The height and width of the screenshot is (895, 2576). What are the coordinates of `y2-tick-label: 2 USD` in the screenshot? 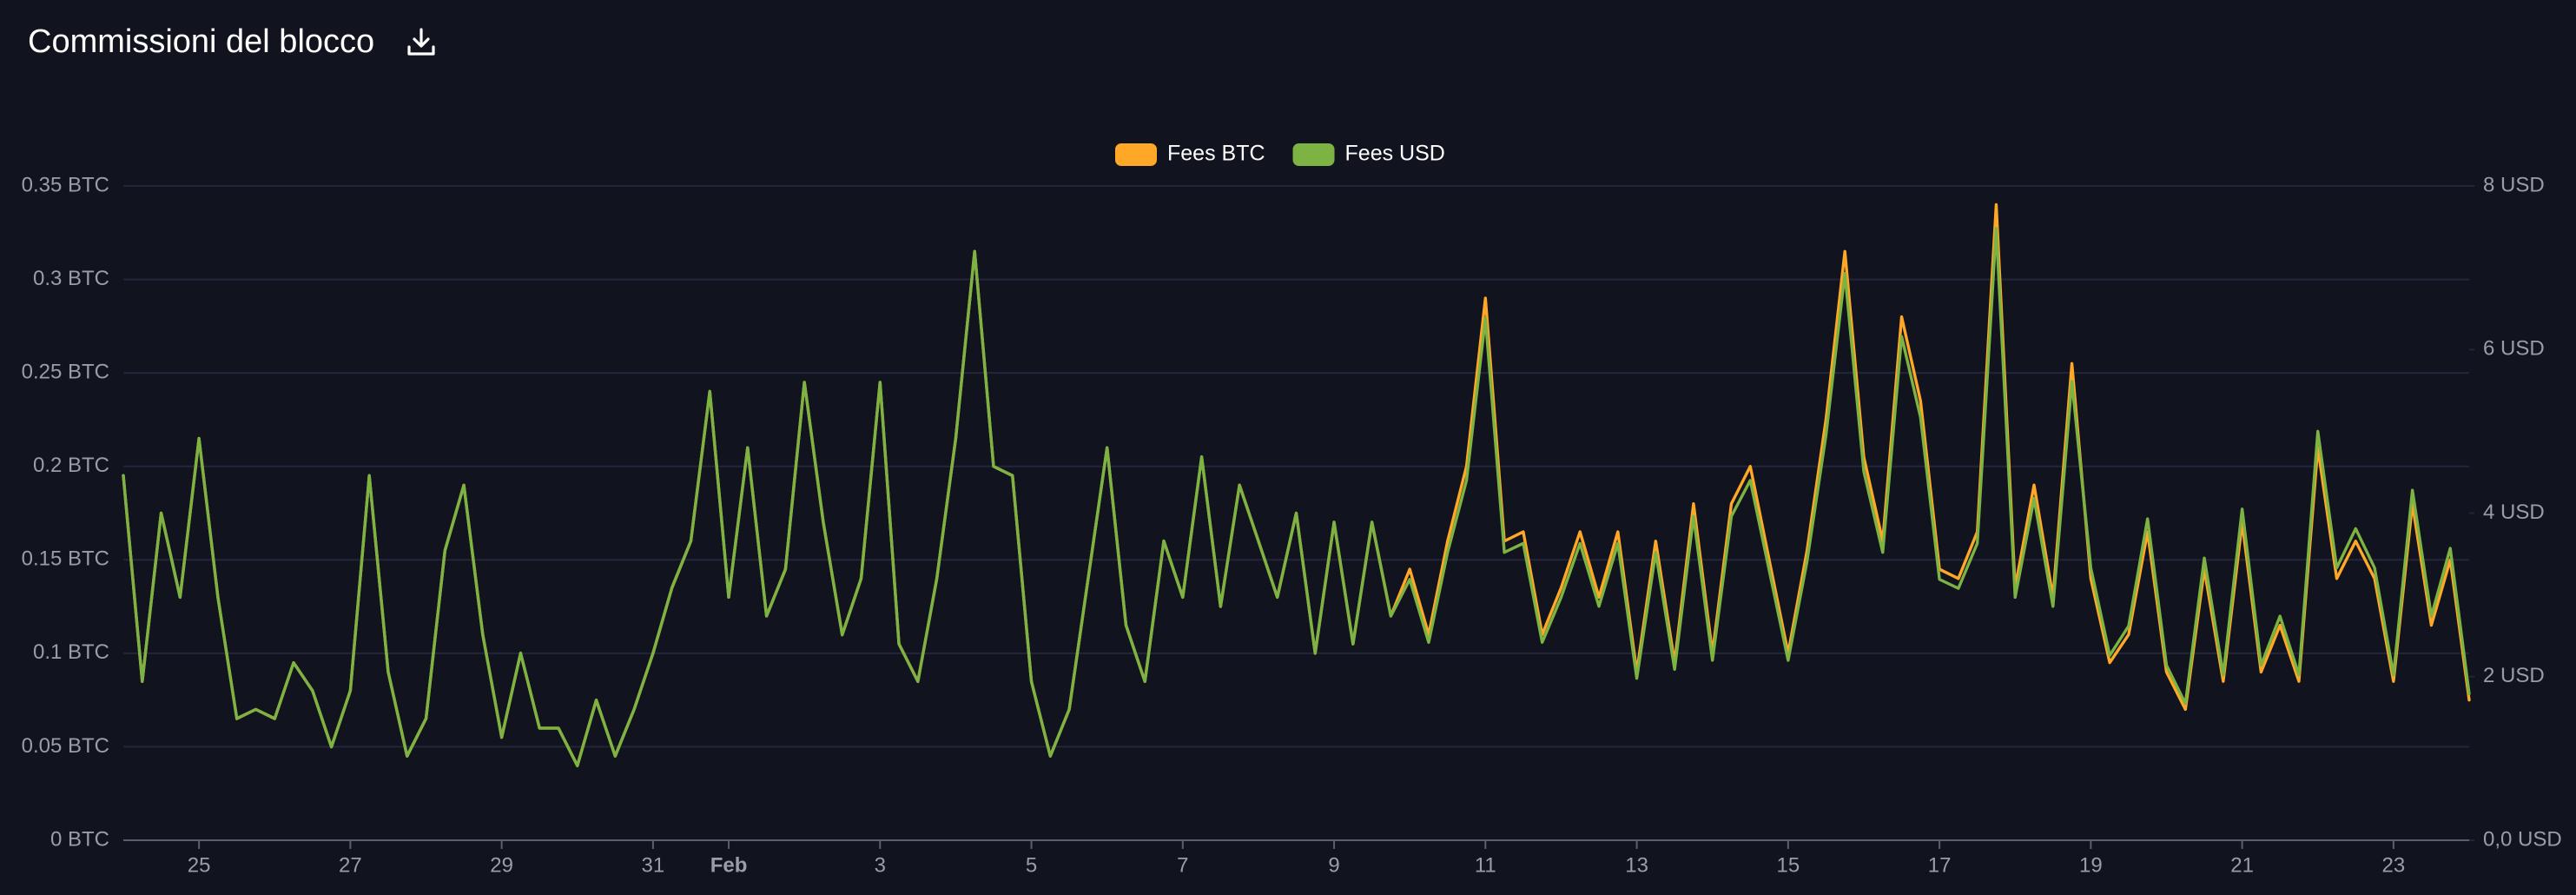 It's located at (2514, 675).